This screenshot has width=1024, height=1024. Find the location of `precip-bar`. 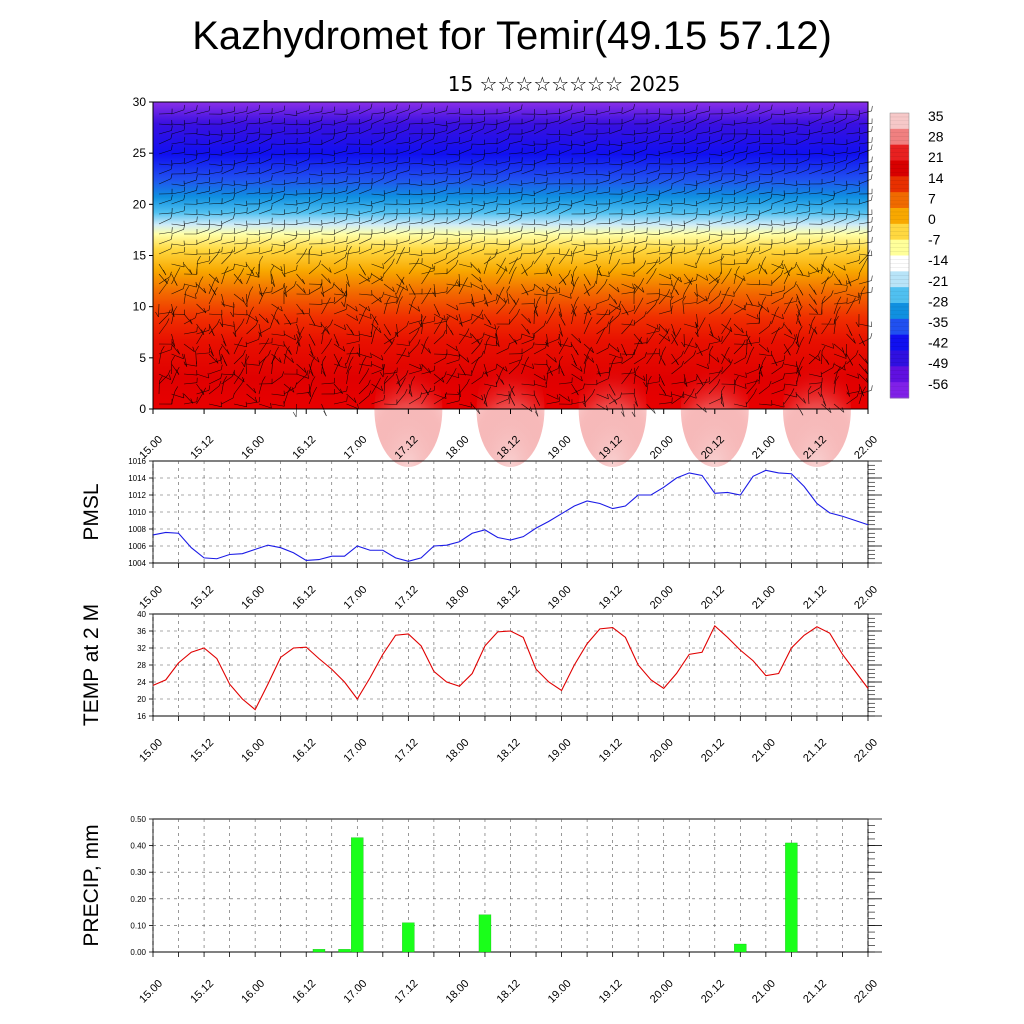

precip-bar is located at coordinates (344, 951).